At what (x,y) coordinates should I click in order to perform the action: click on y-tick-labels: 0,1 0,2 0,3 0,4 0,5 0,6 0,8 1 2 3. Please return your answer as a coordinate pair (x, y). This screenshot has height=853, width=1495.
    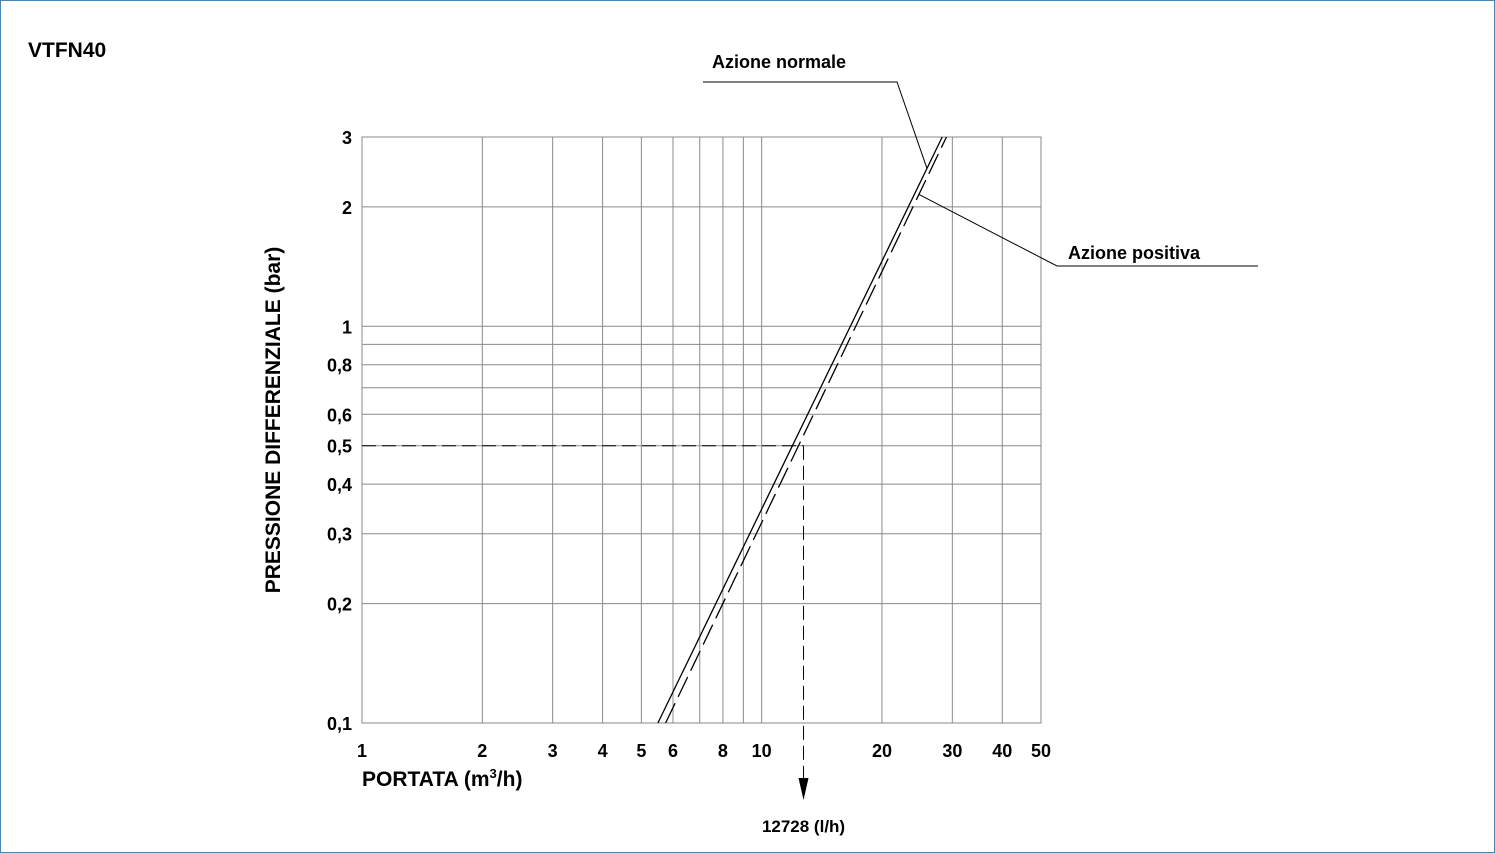
    Looking at the image, I should click on (339, 431).